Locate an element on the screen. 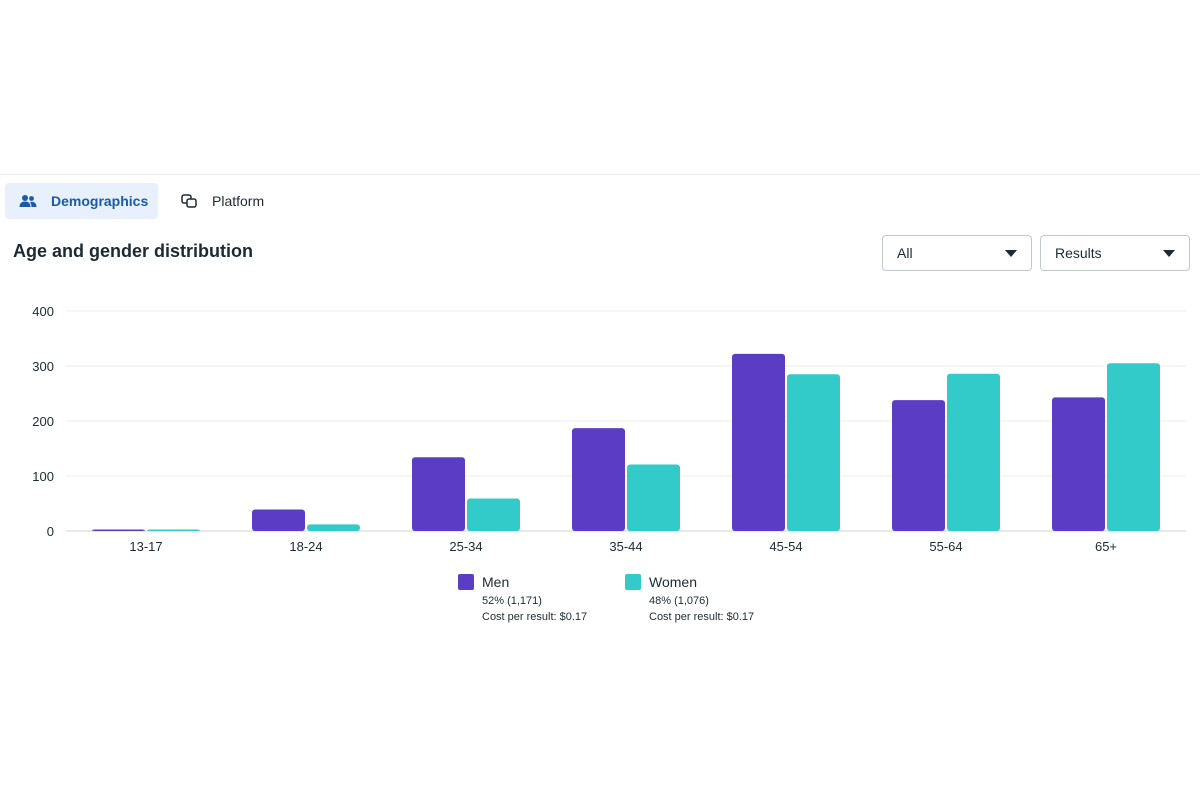 Image resolution: width=1200 pixels, height=800 pixels. legend-name-women: Women is located at coordinates (673, 582).